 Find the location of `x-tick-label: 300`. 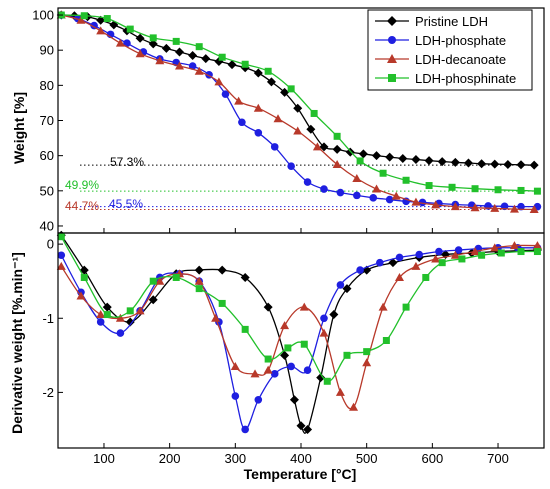

x-tick-label: 300 is located at coordinates (235, 458).